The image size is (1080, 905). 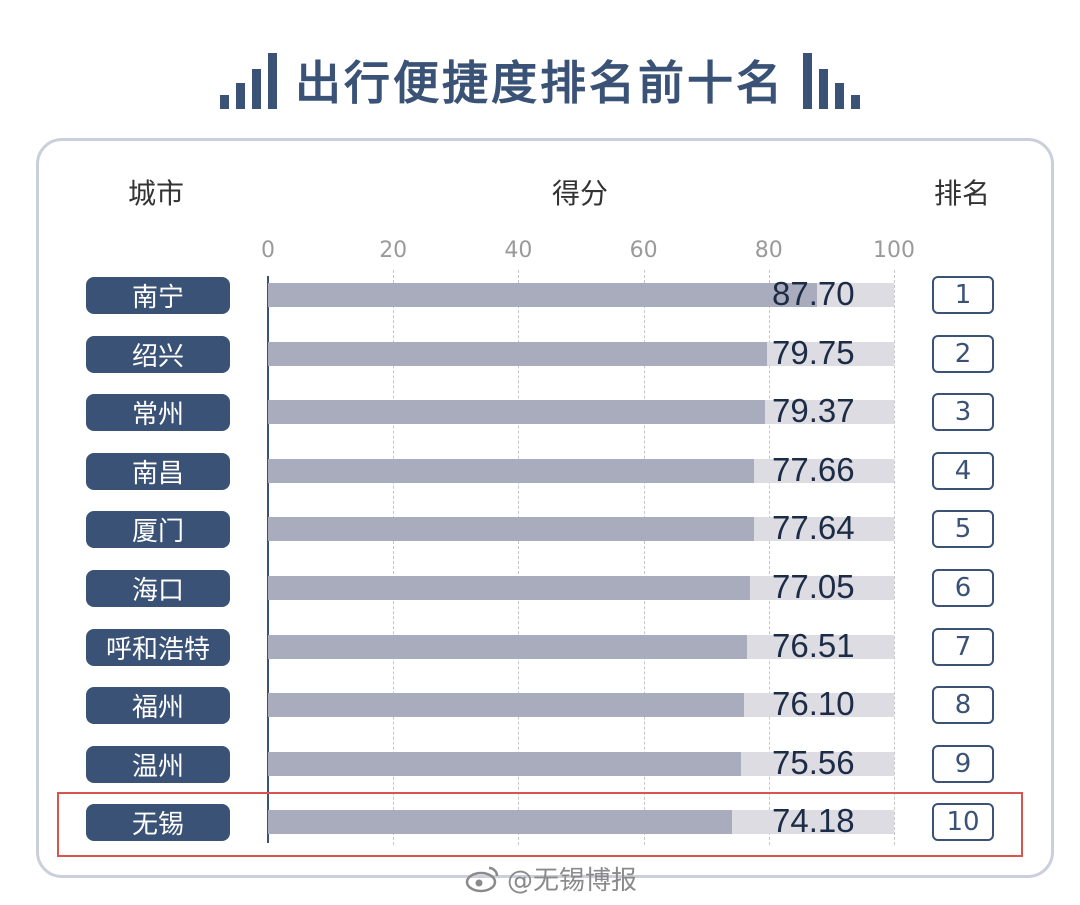 What do you see at coordinates (158, 413) in the screenshot?
I see `city-label: 常州` at bounding box center [158, 413].